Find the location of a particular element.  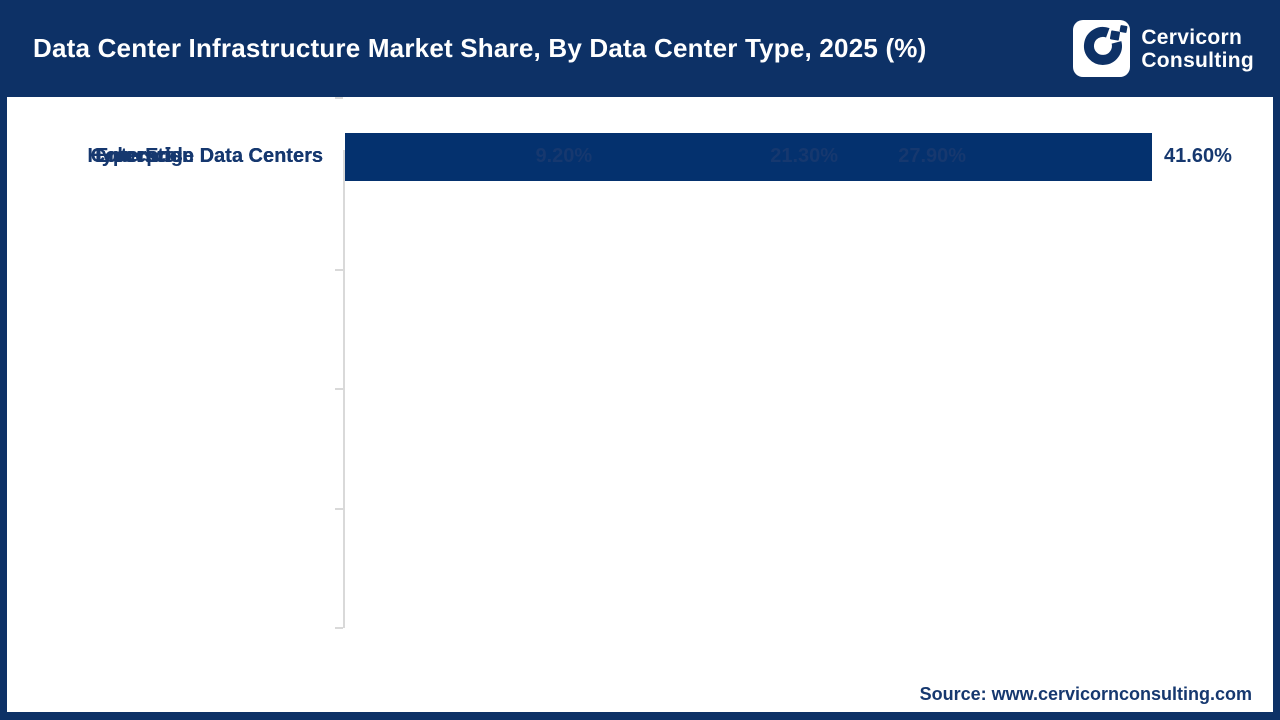

brand-logo-icon is located at coordinates (1102, 48).